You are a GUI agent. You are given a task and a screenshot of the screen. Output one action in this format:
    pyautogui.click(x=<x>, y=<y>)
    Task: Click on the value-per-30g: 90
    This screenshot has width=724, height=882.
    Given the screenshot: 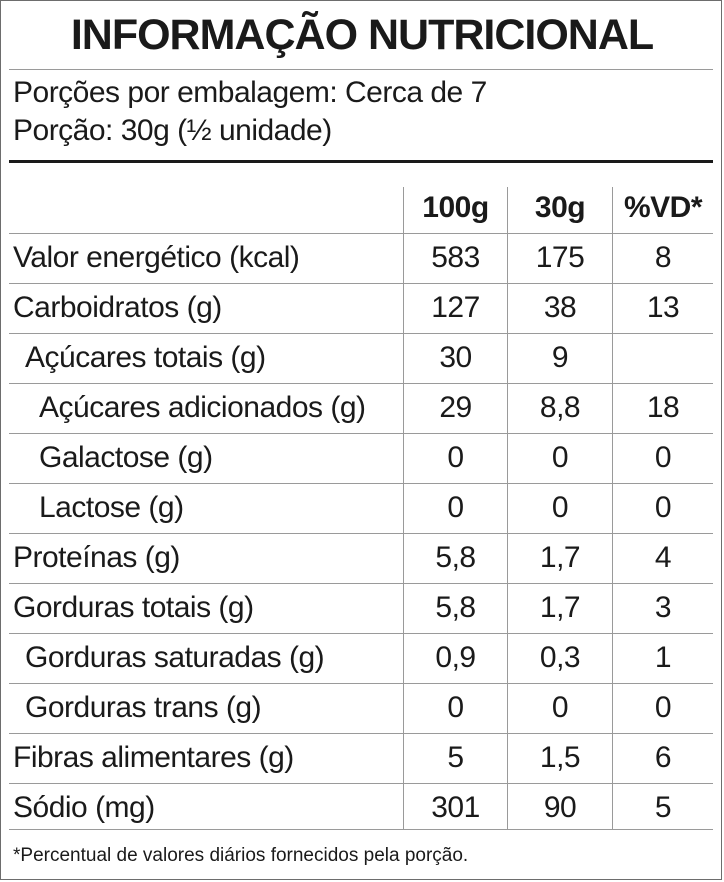 What is the action you would take?
    pyautogui.click(x=560, y=807)
    